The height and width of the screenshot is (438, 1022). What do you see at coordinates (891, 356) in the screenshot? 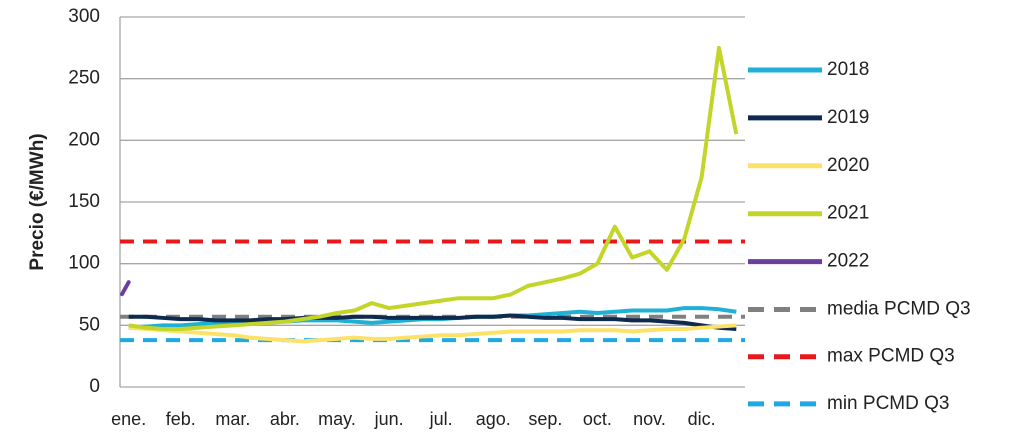
I see `legend-label: max PCMD Q3` at bounding box center [891, 356].